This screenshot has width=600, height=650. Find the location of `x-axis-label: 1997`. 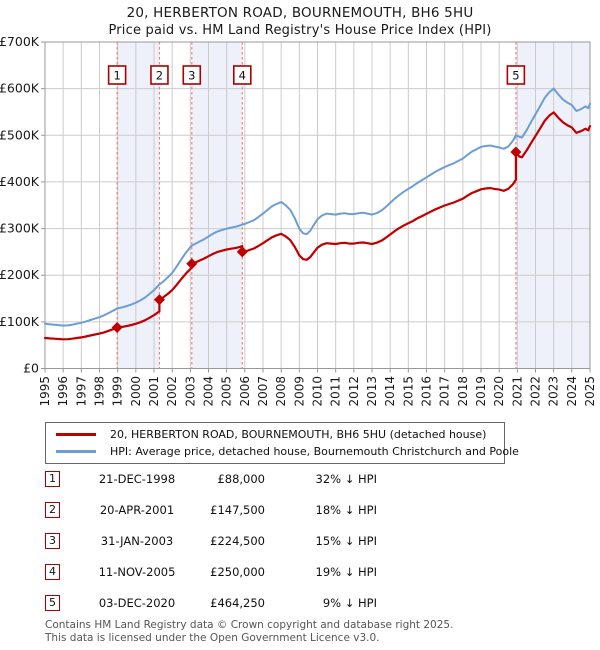

x-axis-label: 1997 is located at coordinates (81, 391).